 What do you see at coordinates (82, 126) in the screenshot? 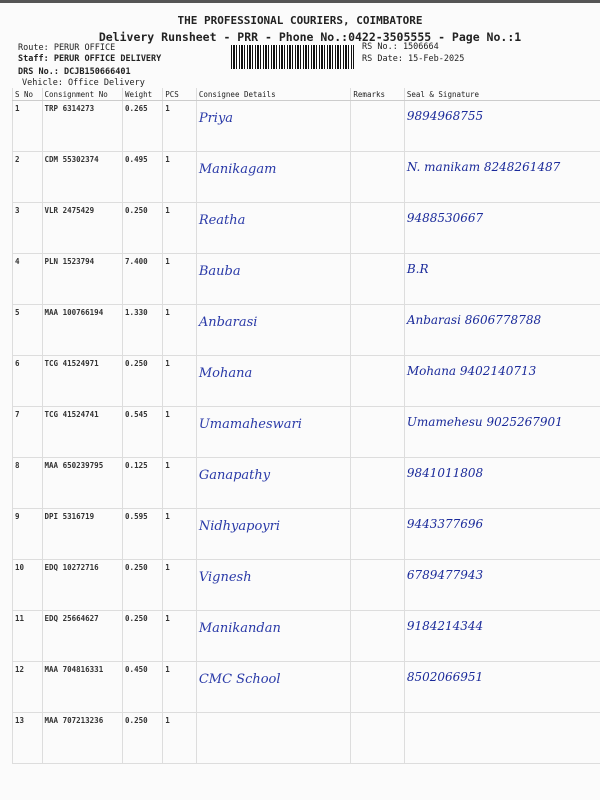
I see `consignment-number: TRP 6314273` at bounding box center [82, 126].